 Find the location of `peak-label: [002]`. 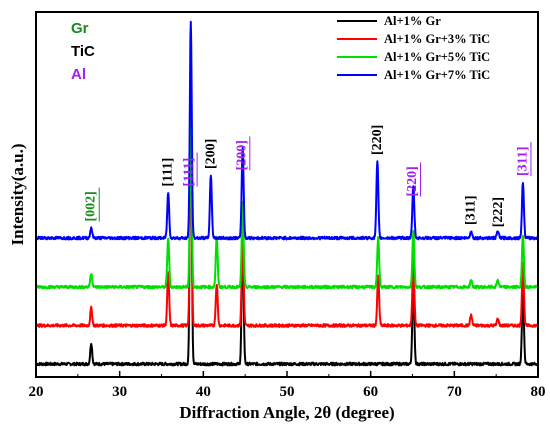

peak-label: [002] is located at coordinates (91, 206).